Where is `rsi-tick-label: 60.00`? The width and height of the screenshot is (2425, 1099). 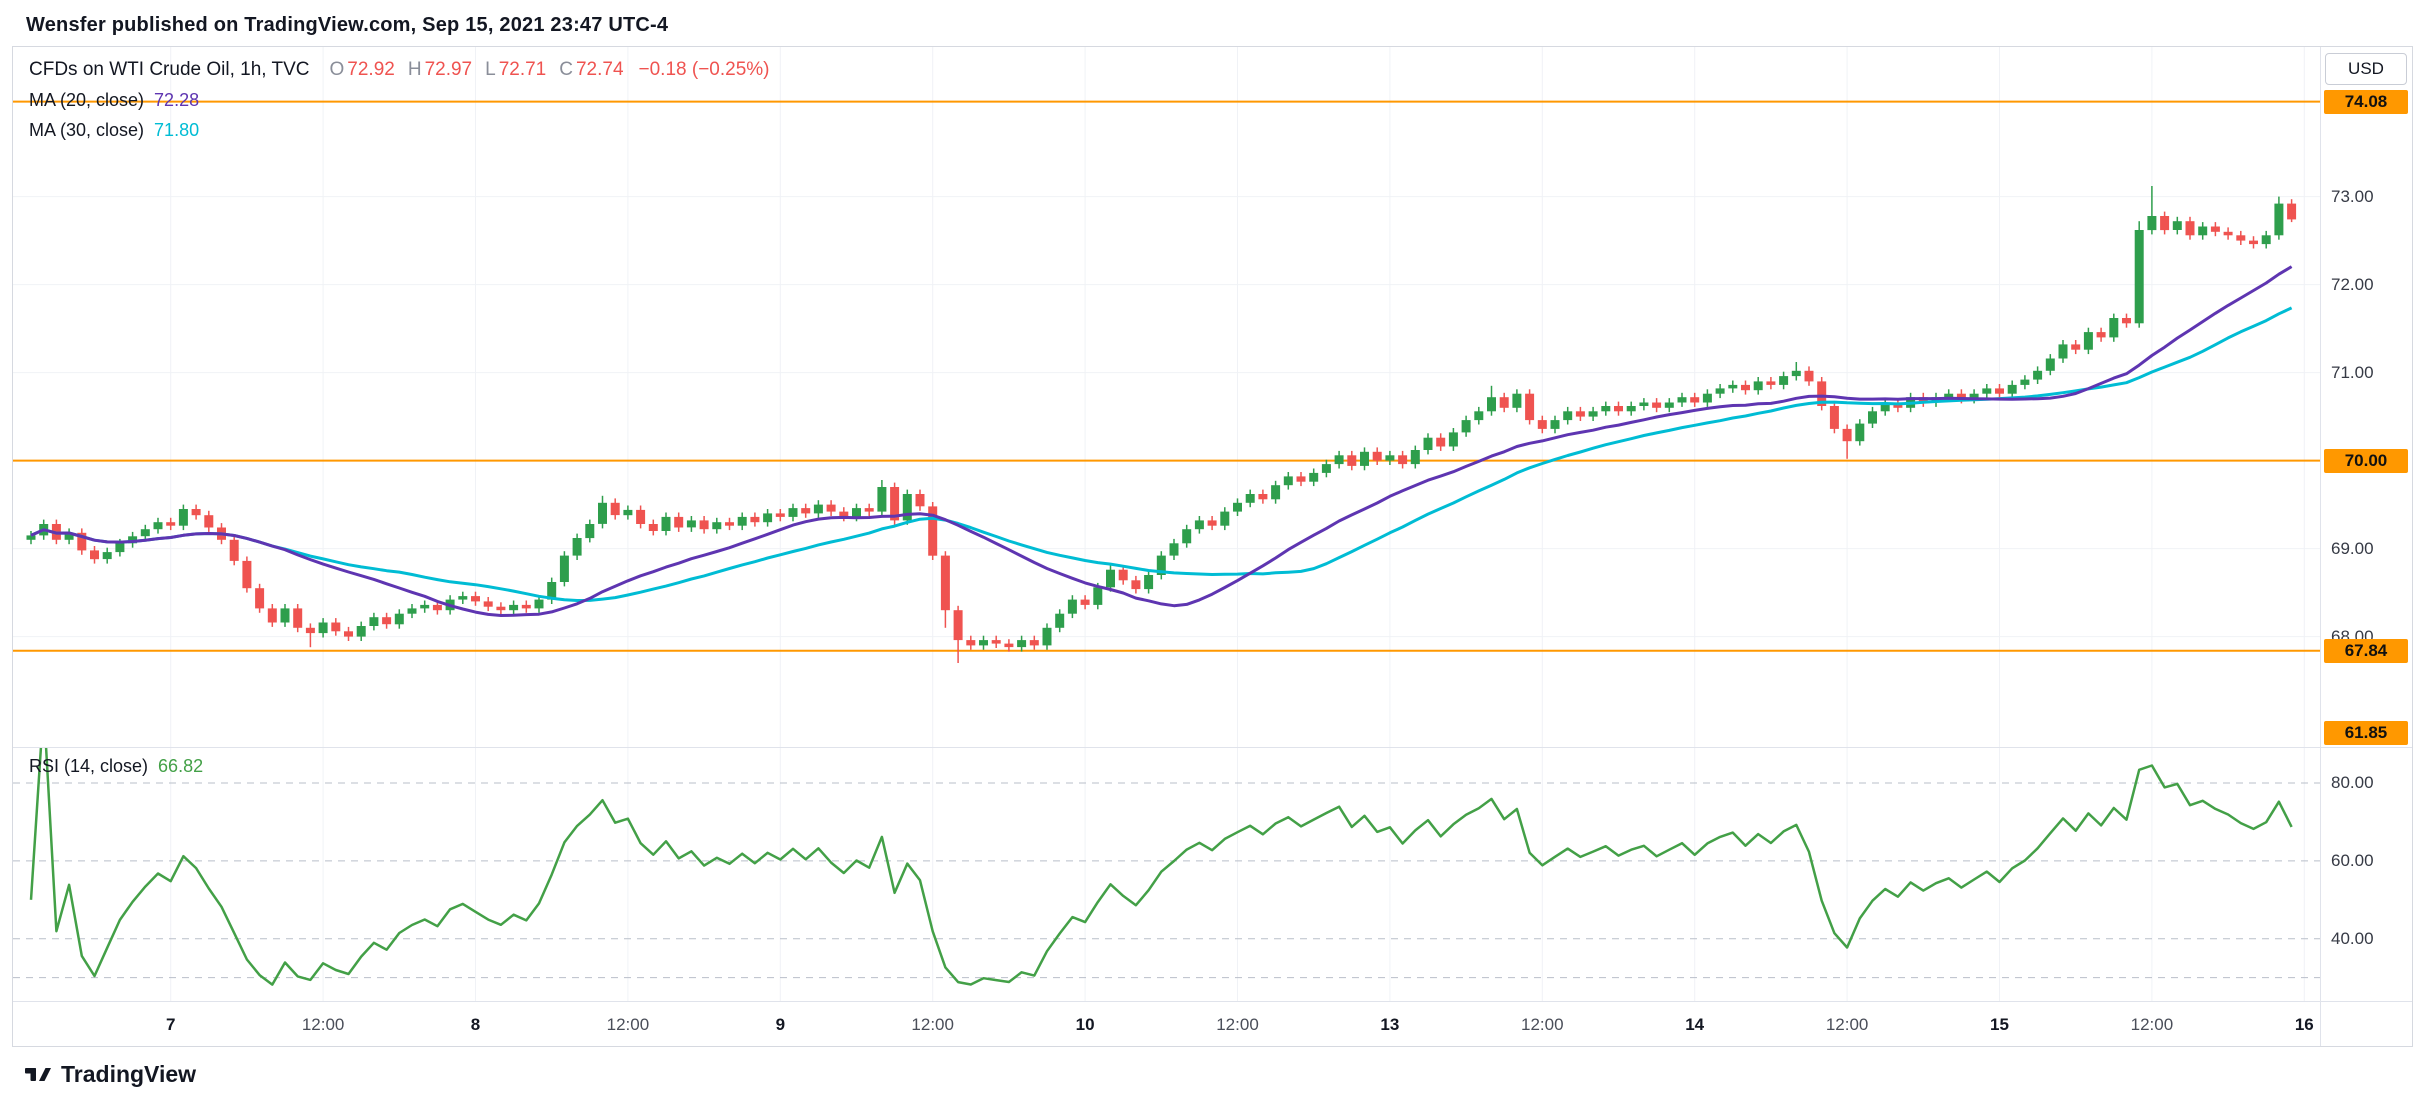 rsi-tick-label: 60.00 is located at coordinates (2352, 860).